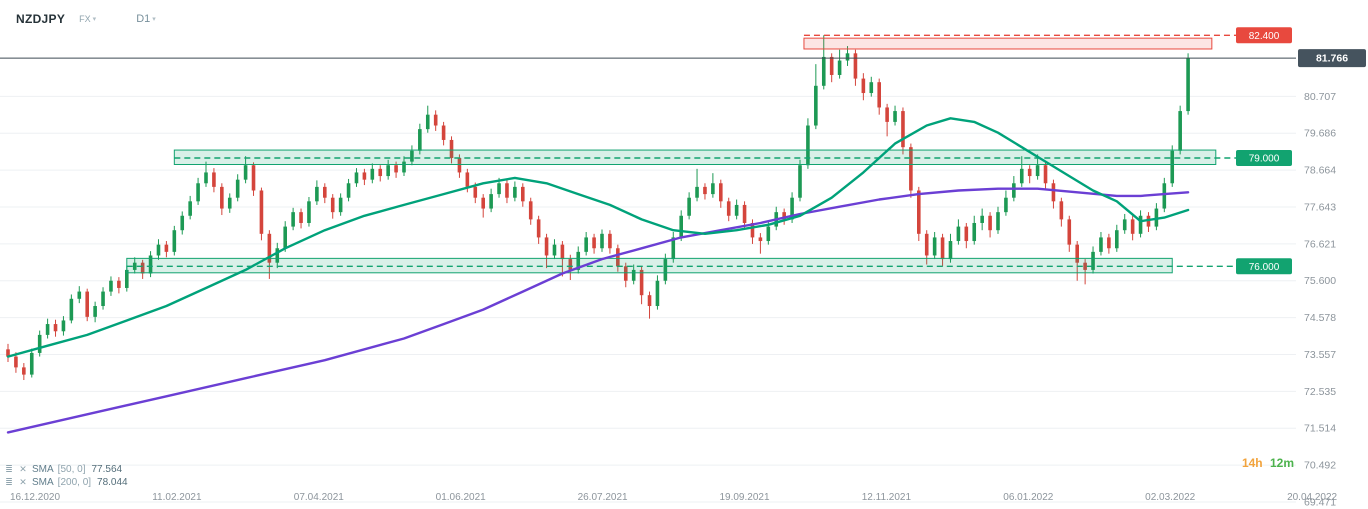  I want to click on price-level-badge-82.400: 82.400, so click(1264, 35).